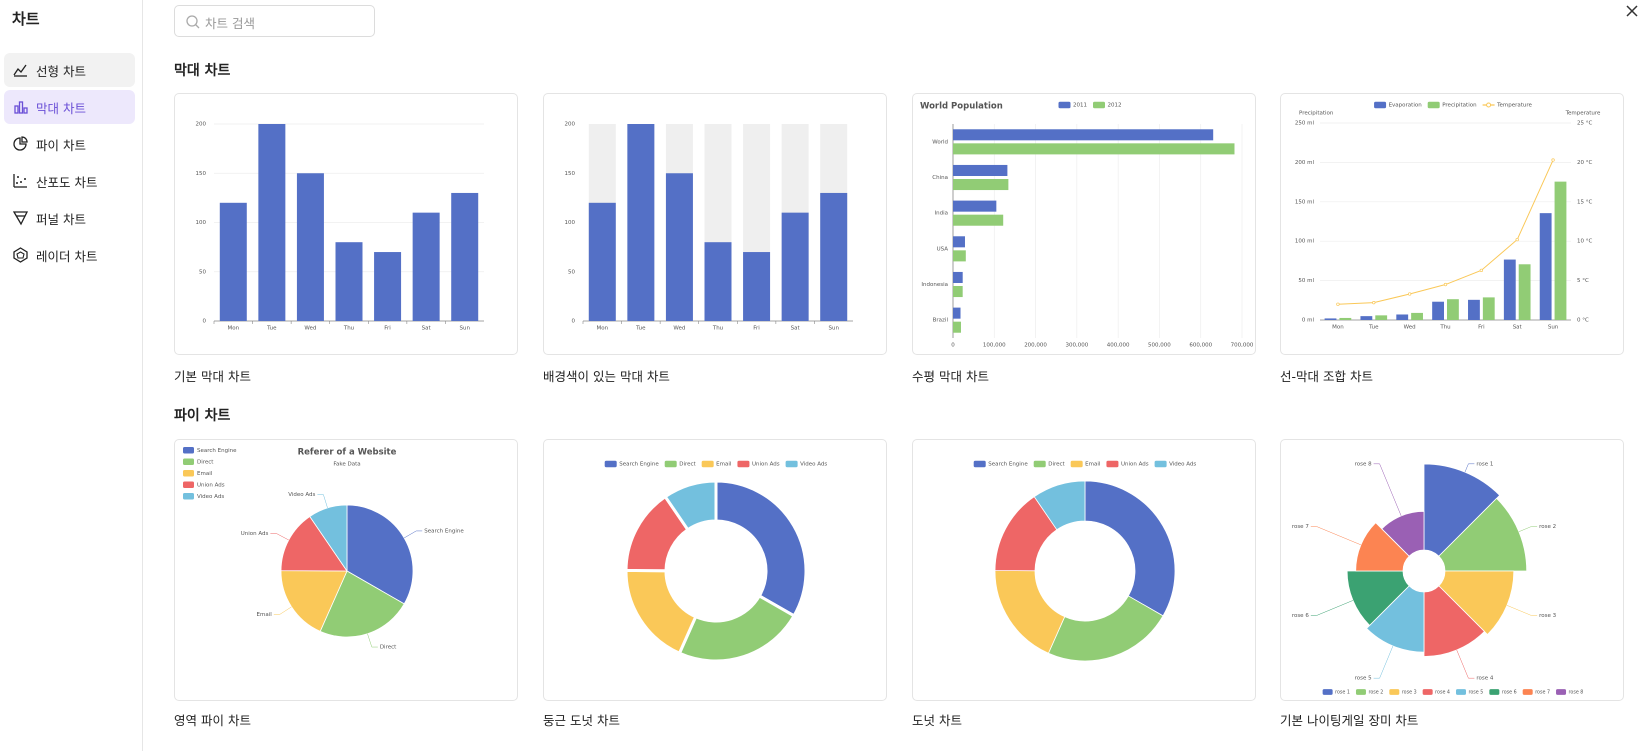 The width and height of the screenshot is (1641, 751). What do you see at coordinates (1514, 106) in the screenshot?
I see `legend-label: Temperature` at bounding box center [1514, 106].